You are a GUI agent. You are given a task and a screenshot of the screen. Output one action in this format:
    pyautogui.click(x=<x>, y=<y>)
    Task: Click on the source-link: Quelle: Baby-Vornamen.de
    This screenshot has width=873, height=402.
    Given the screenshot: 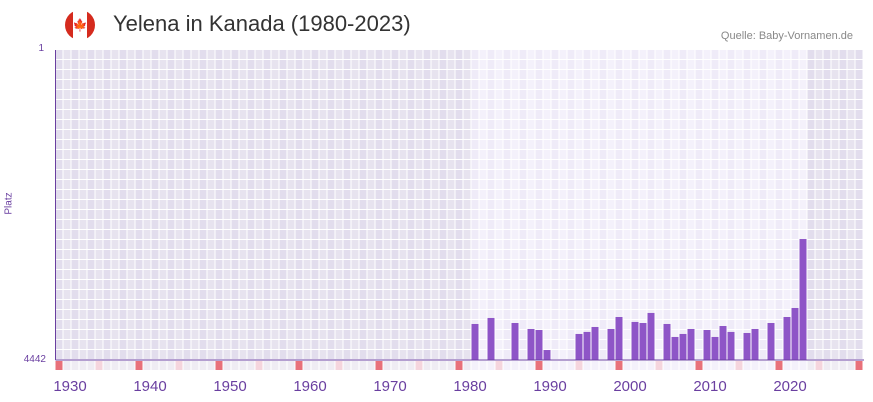 What is the action you would take?
    pyautogui.click(x=786, y=36)
    